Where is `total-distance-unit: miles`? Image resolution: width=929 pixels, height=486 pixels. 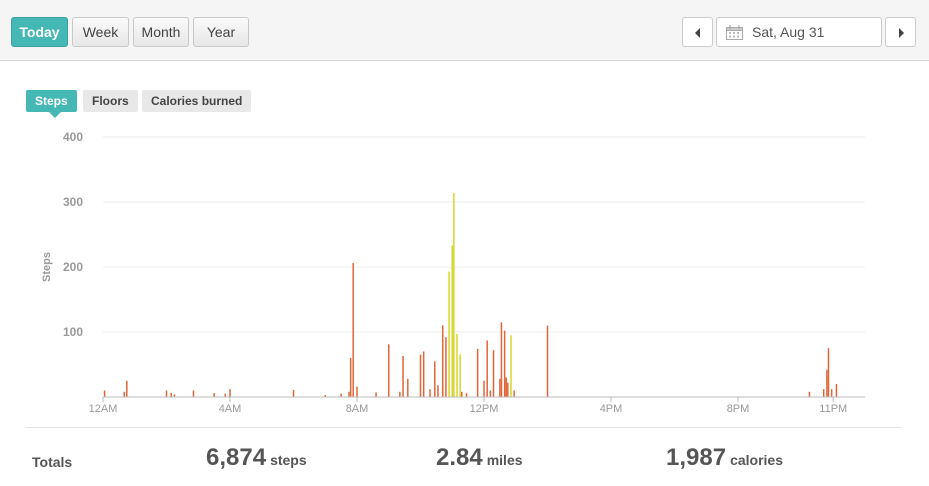
total-distance-unit: miles is located at coordinates (504, 460).